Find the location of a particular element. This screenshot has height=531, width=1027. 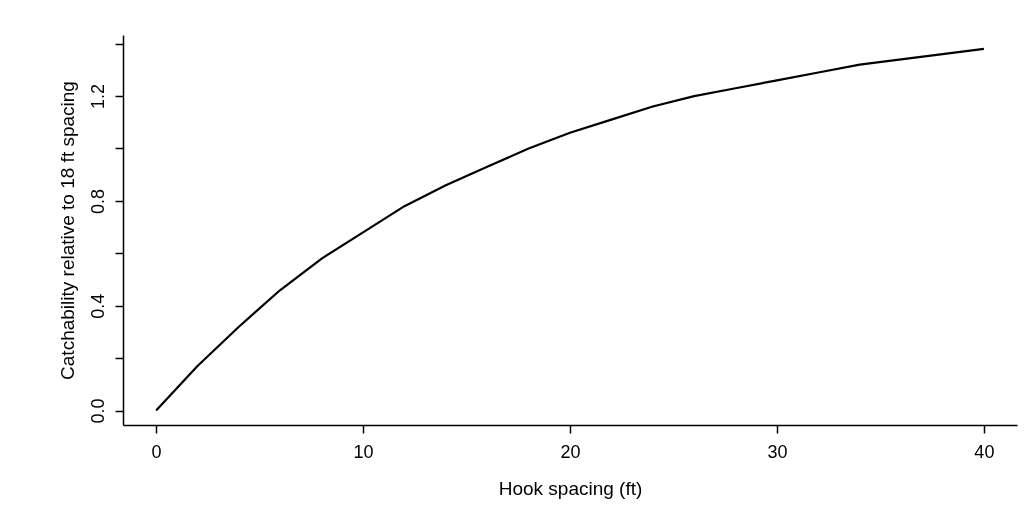

x-tick-label: 30 is located at coordinates (777, 451).